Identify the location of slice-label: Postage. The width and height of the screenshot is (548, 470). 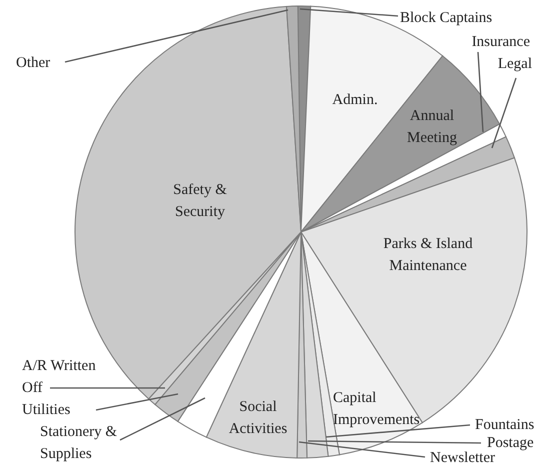
(510, 443).